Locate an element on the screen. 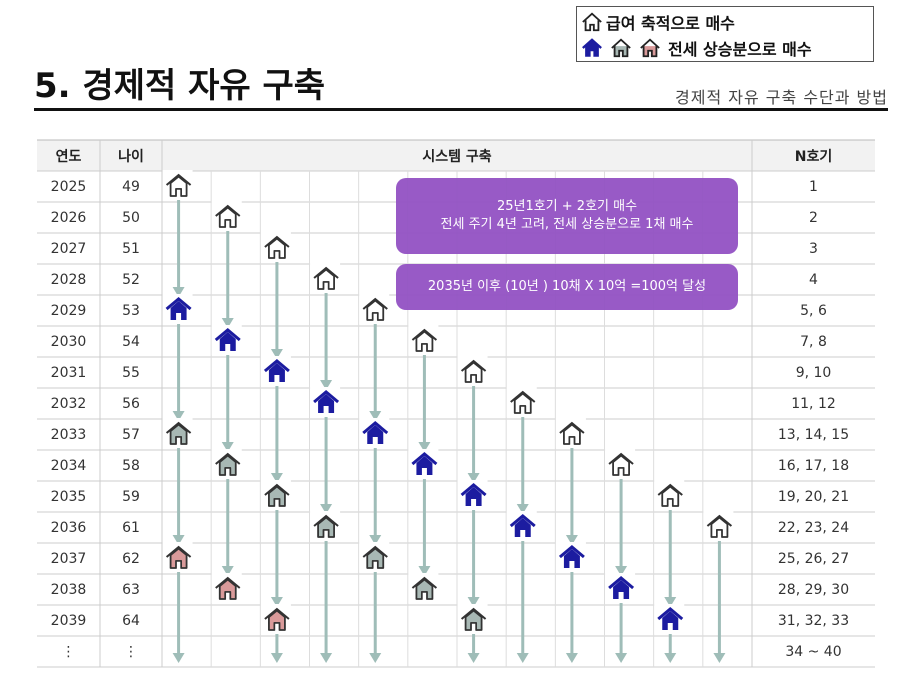 This screenshot has height=684, width=912. legend-row-salary: 급여 축적으로 매수 is located at coordinates (658, 22).